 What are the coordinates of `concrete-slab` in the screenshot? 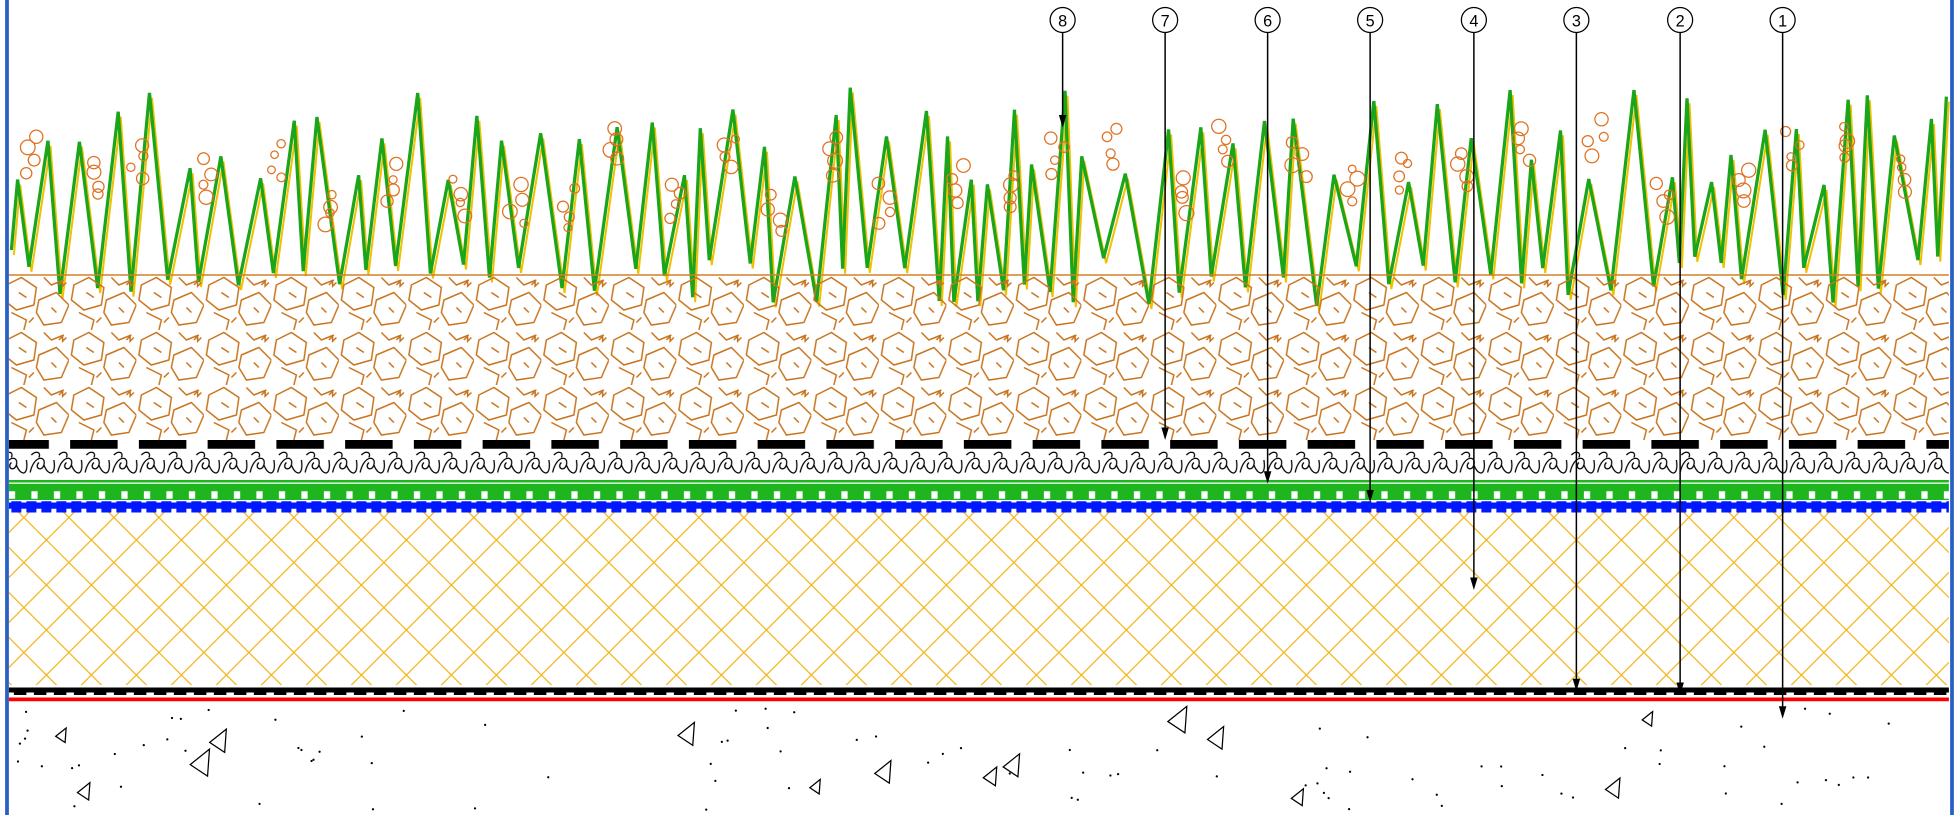 It's located at (953, 757).